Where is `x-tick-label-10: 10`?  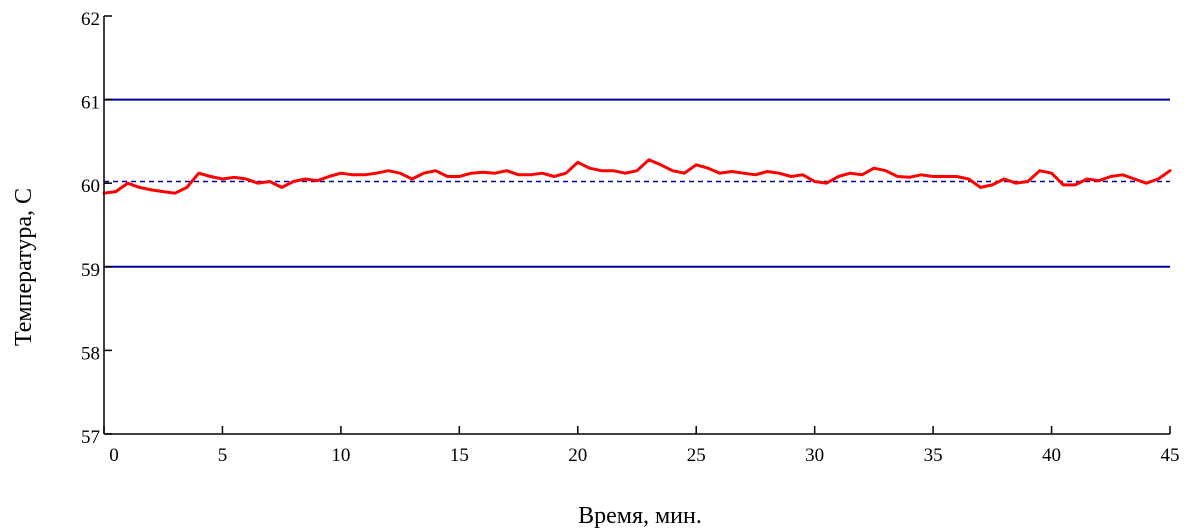
x-tick-label-10: 10 is located at coordinates (340, 455).